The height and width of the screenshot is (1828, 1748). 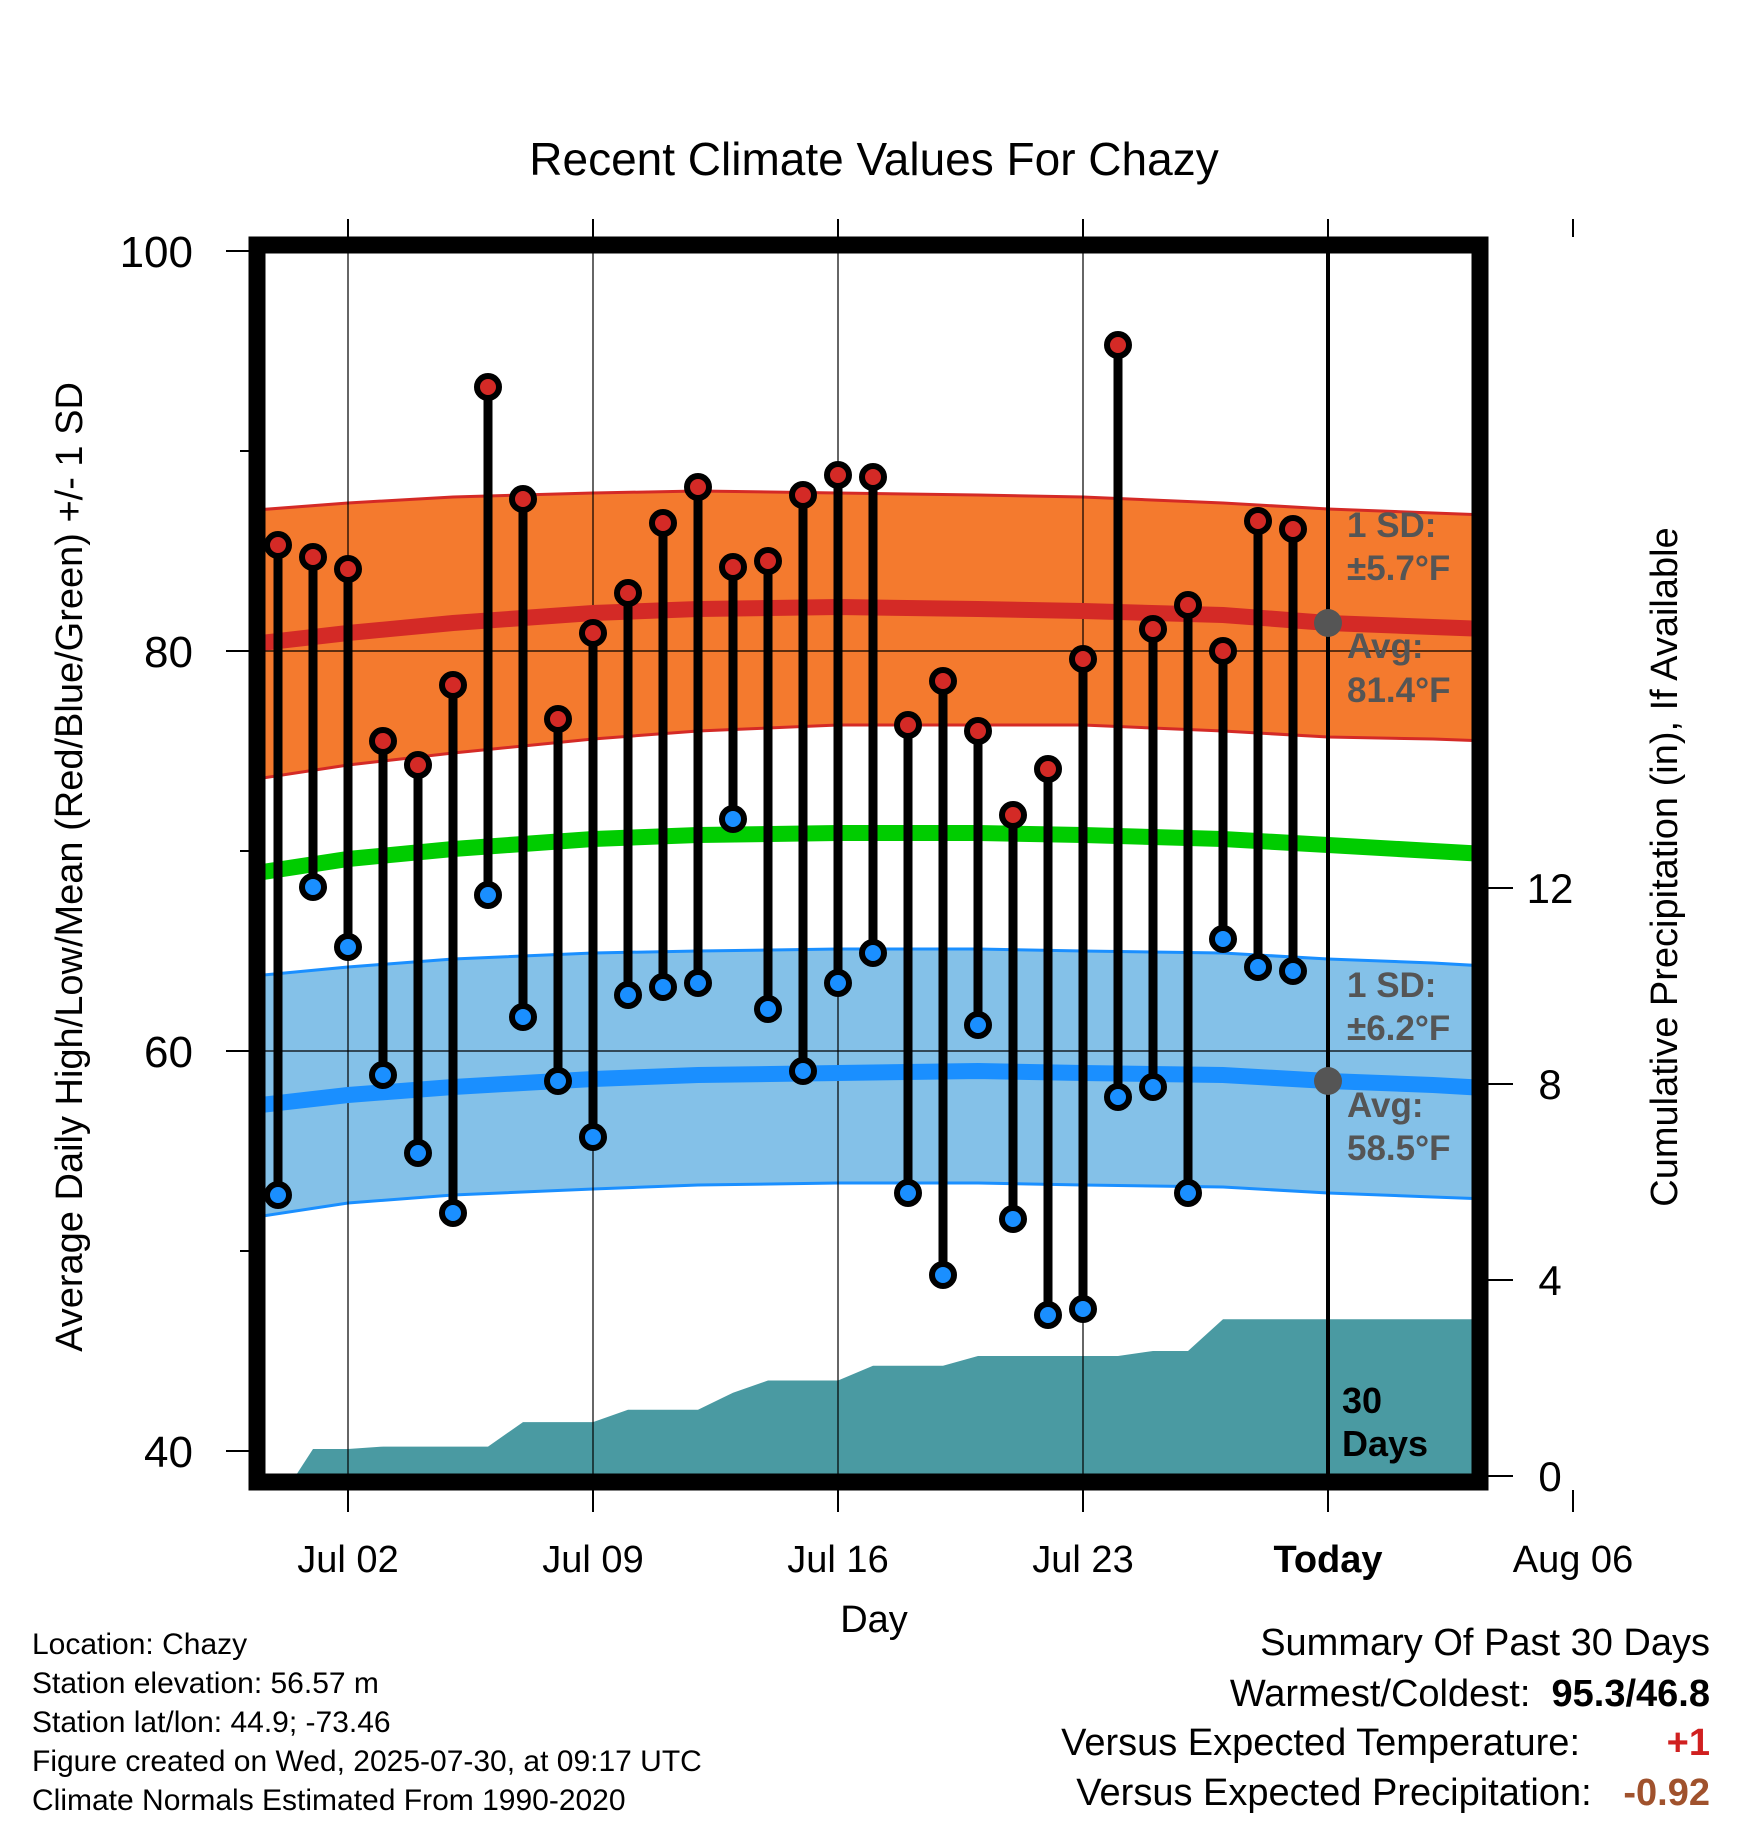 I want to click on days-count-annotation: 30, so click(x=1362, y=1400).